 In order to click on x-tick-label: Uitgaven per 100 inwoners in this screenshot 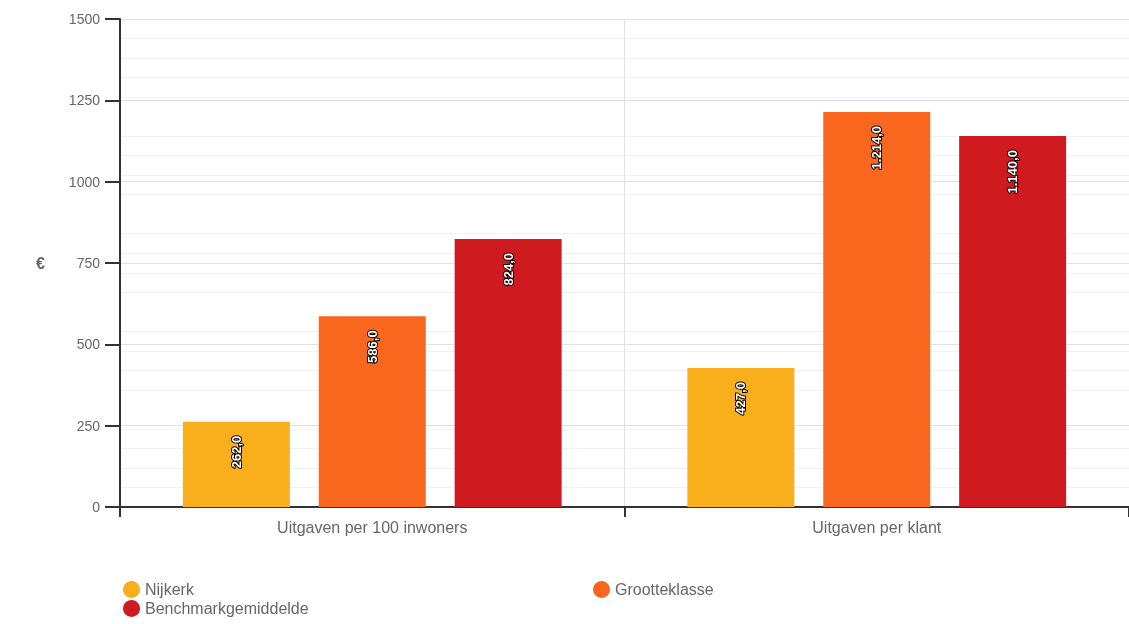, I will do `click(372, 527)`.